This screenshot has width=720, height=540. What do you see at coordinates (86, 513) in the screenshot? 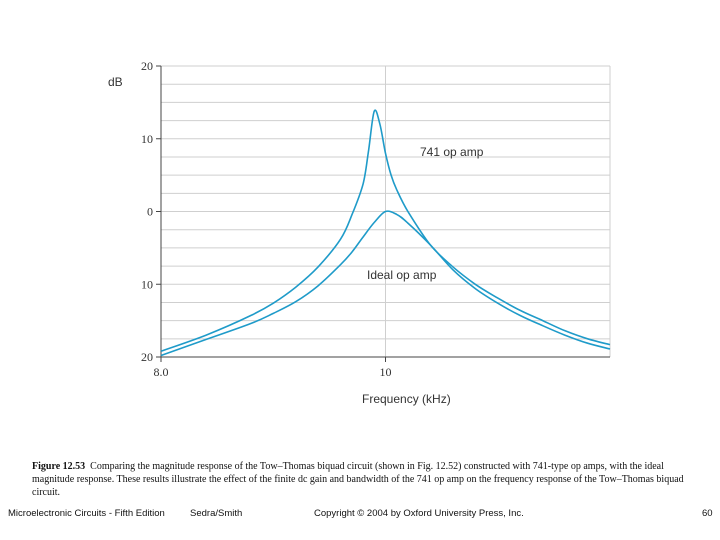
I see `footer-book-title: Microelectronic Circuits - Fifth Edition` at bounding box center [86, 513].